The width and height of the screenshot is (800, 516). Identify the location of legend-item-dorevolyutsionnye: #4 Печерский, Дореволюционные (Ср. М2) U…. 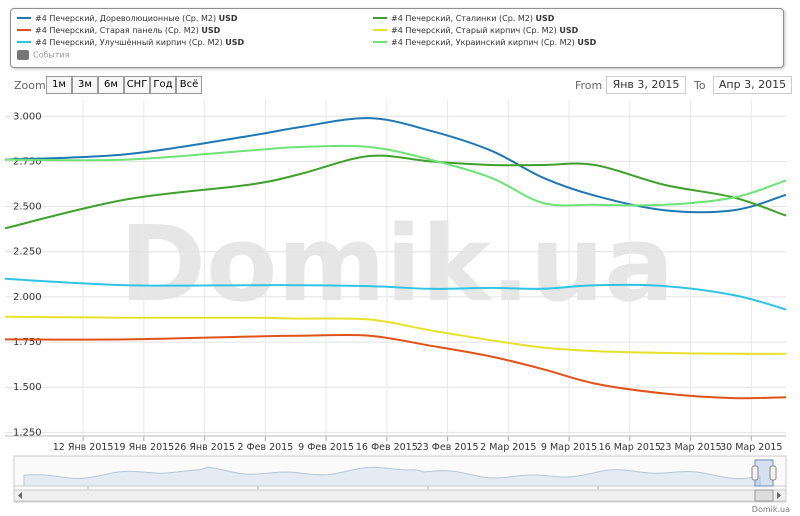
(127, 18).